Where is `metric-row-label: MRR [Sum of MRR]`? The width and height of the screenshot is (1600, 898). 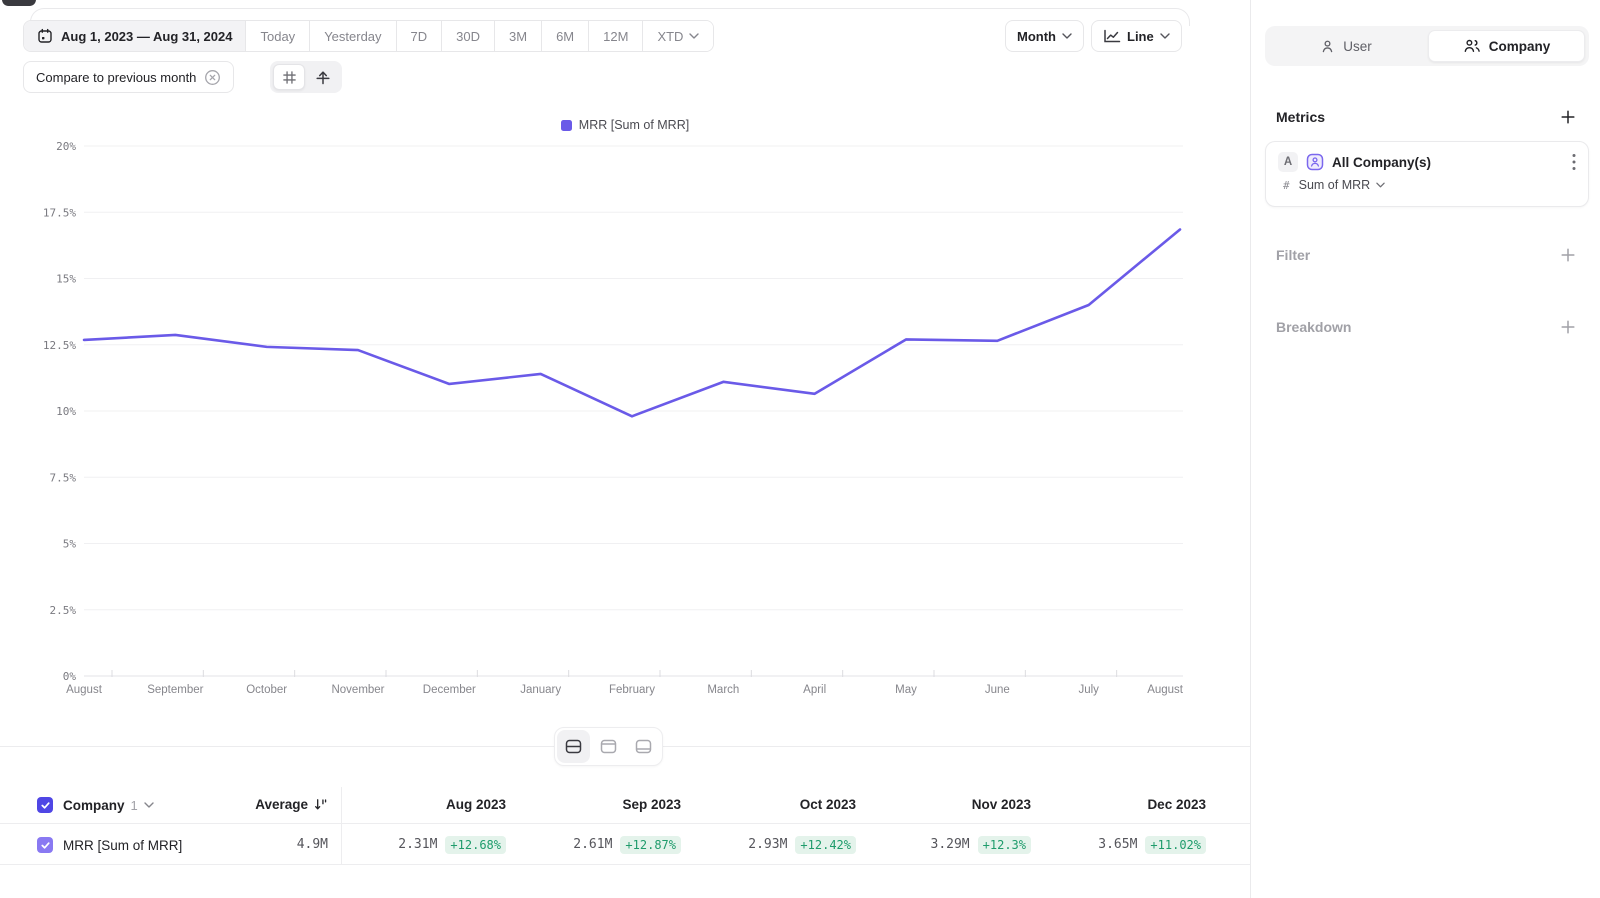
metric-row-label: MRR [Sum of MRR] is located at coordinates (123, 845).